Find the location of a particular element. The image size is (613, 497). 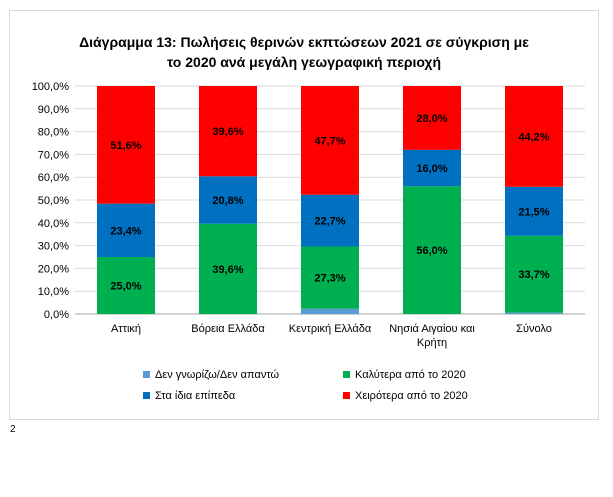

data-label: 27,3% is located at coordinates (329, 279).